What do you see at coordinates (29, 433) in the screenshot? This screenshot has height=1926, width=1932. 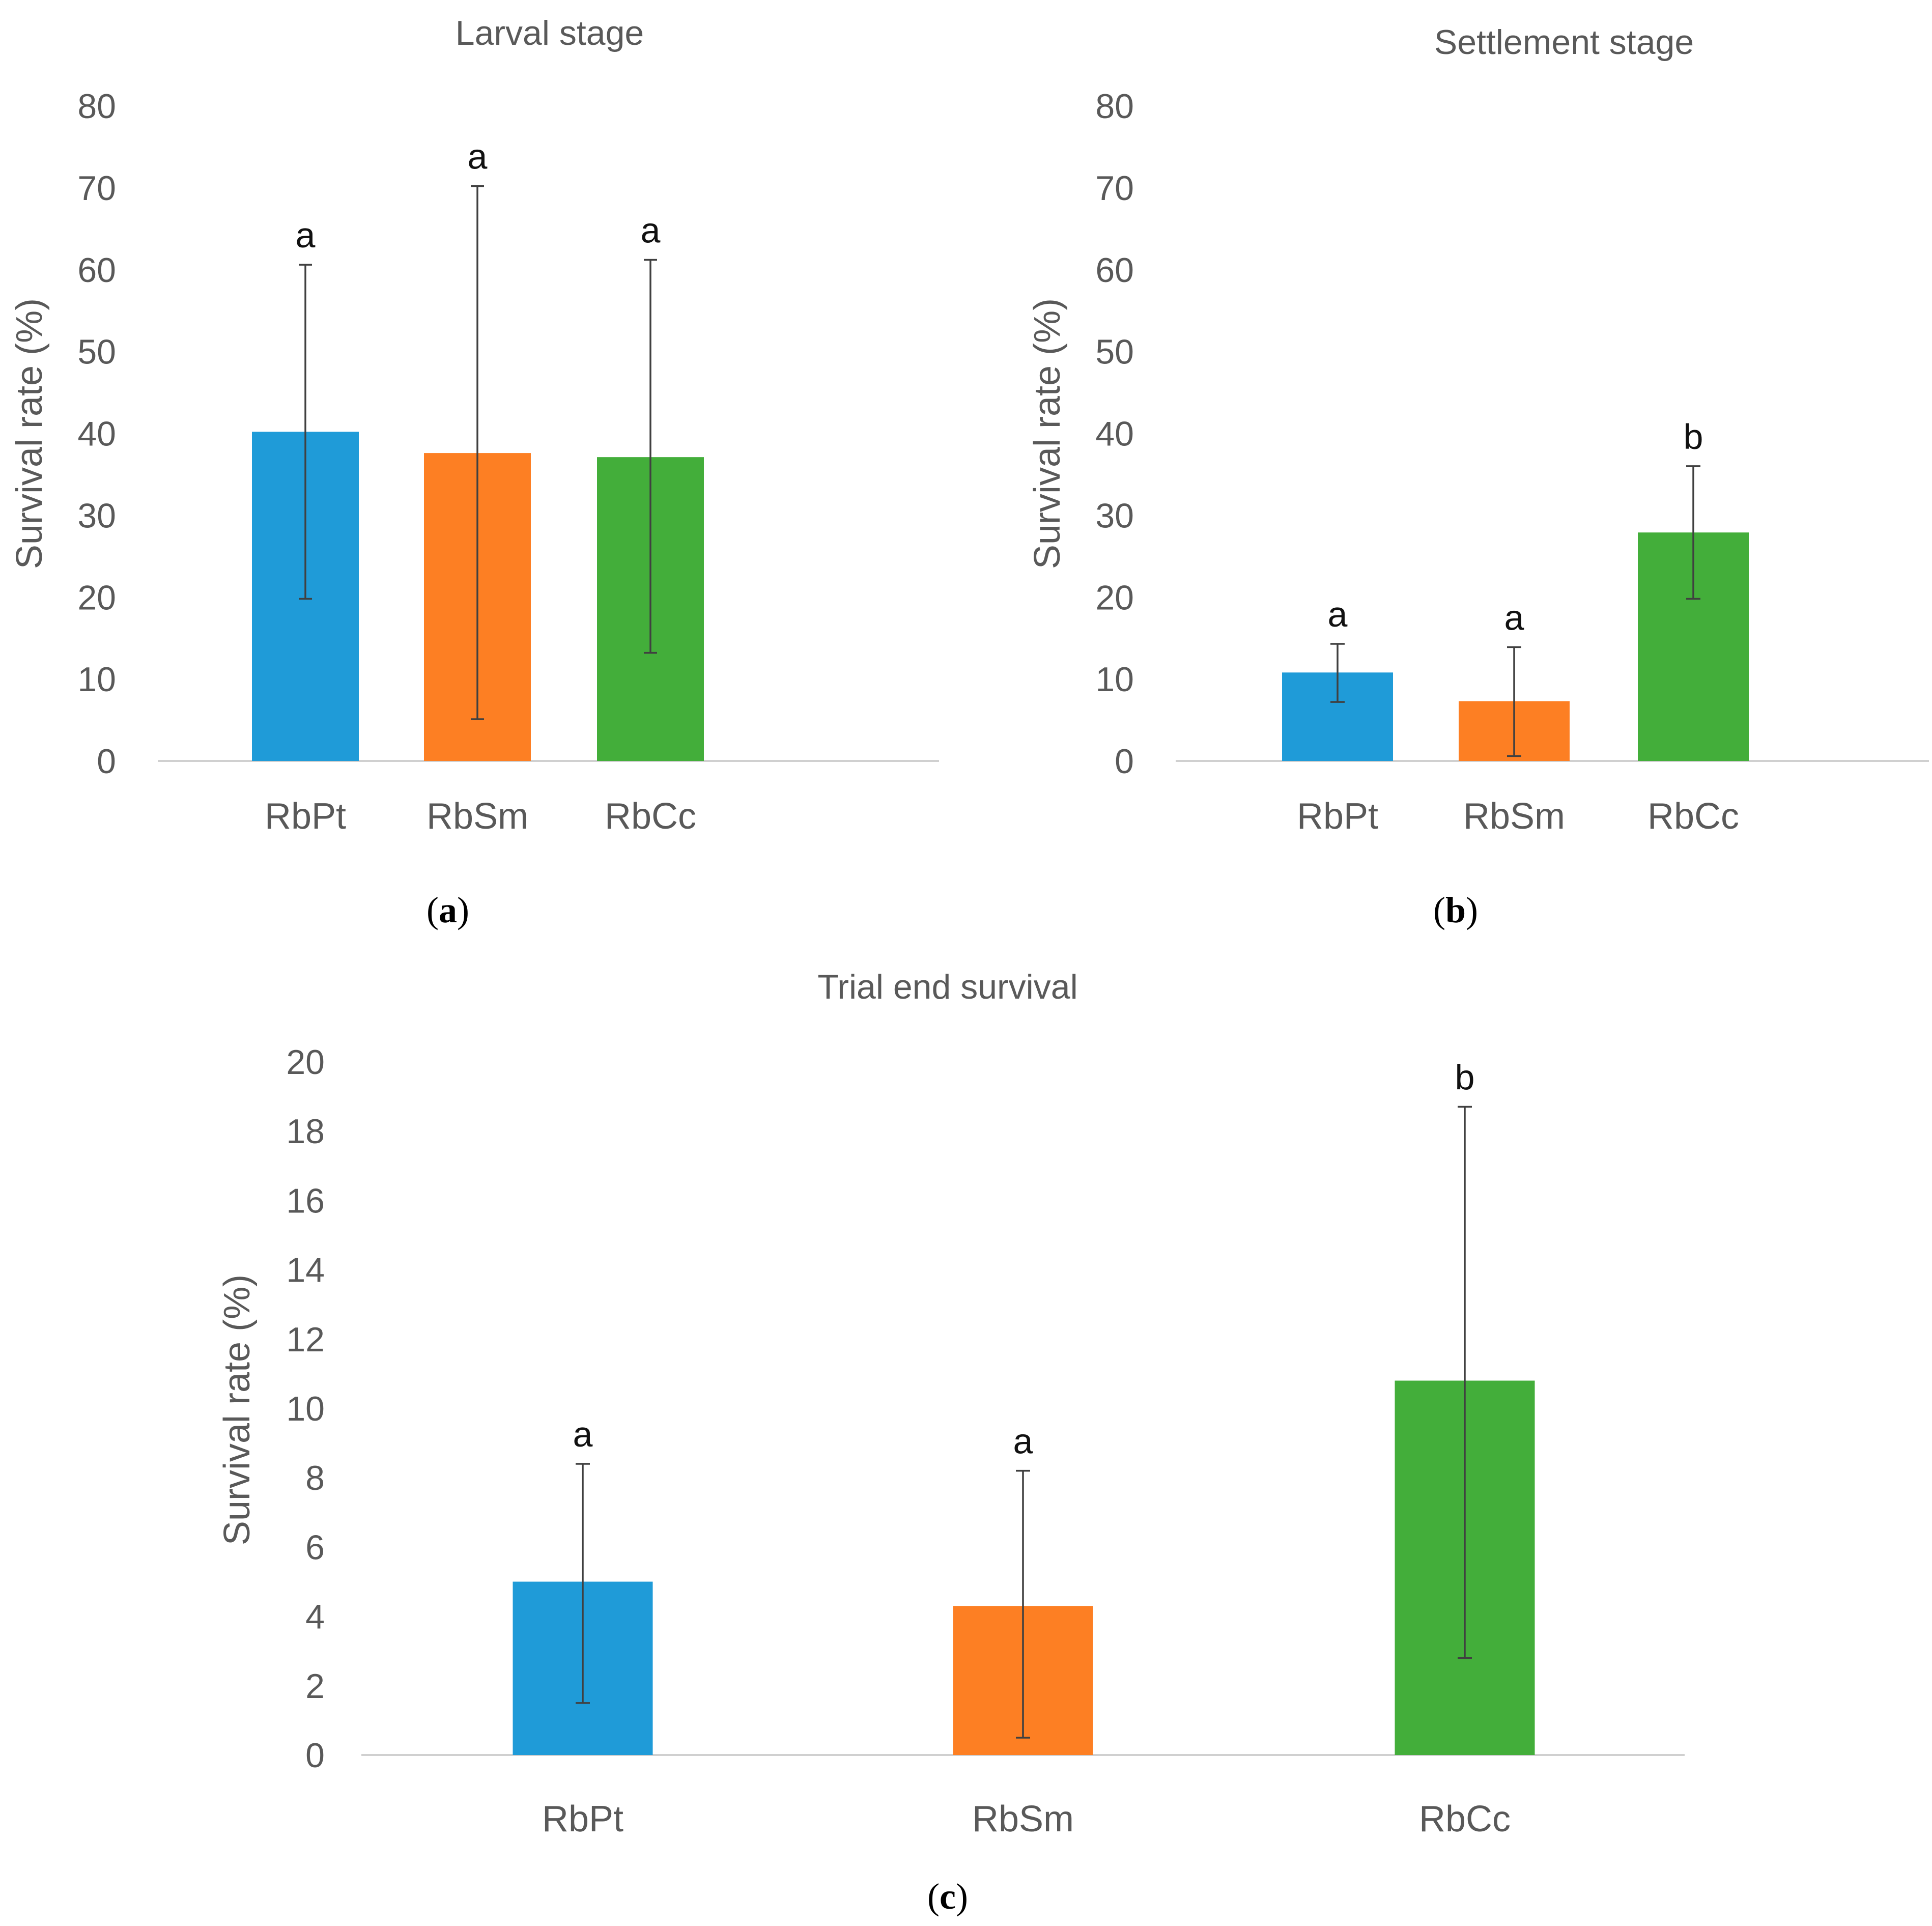 I see `chart-a-y-axis-label: Survival rate (%)` at bounding box center [29, 433].